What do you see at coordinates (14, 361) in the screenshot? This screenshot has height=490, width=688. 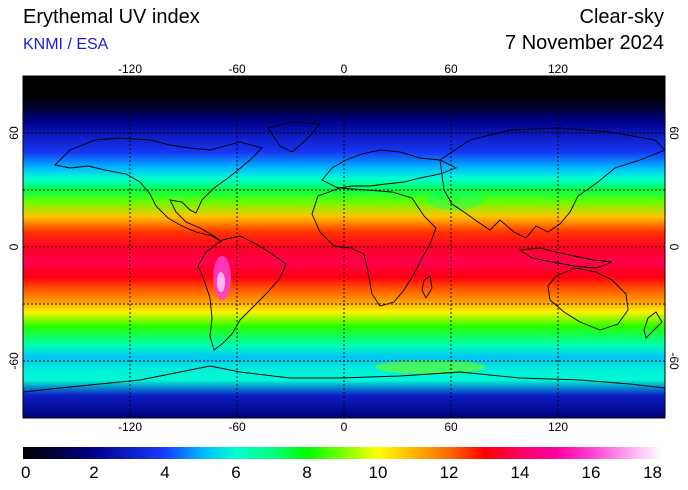 I see `lat-tick-label-left: -60` at bounding box center [14, 361].